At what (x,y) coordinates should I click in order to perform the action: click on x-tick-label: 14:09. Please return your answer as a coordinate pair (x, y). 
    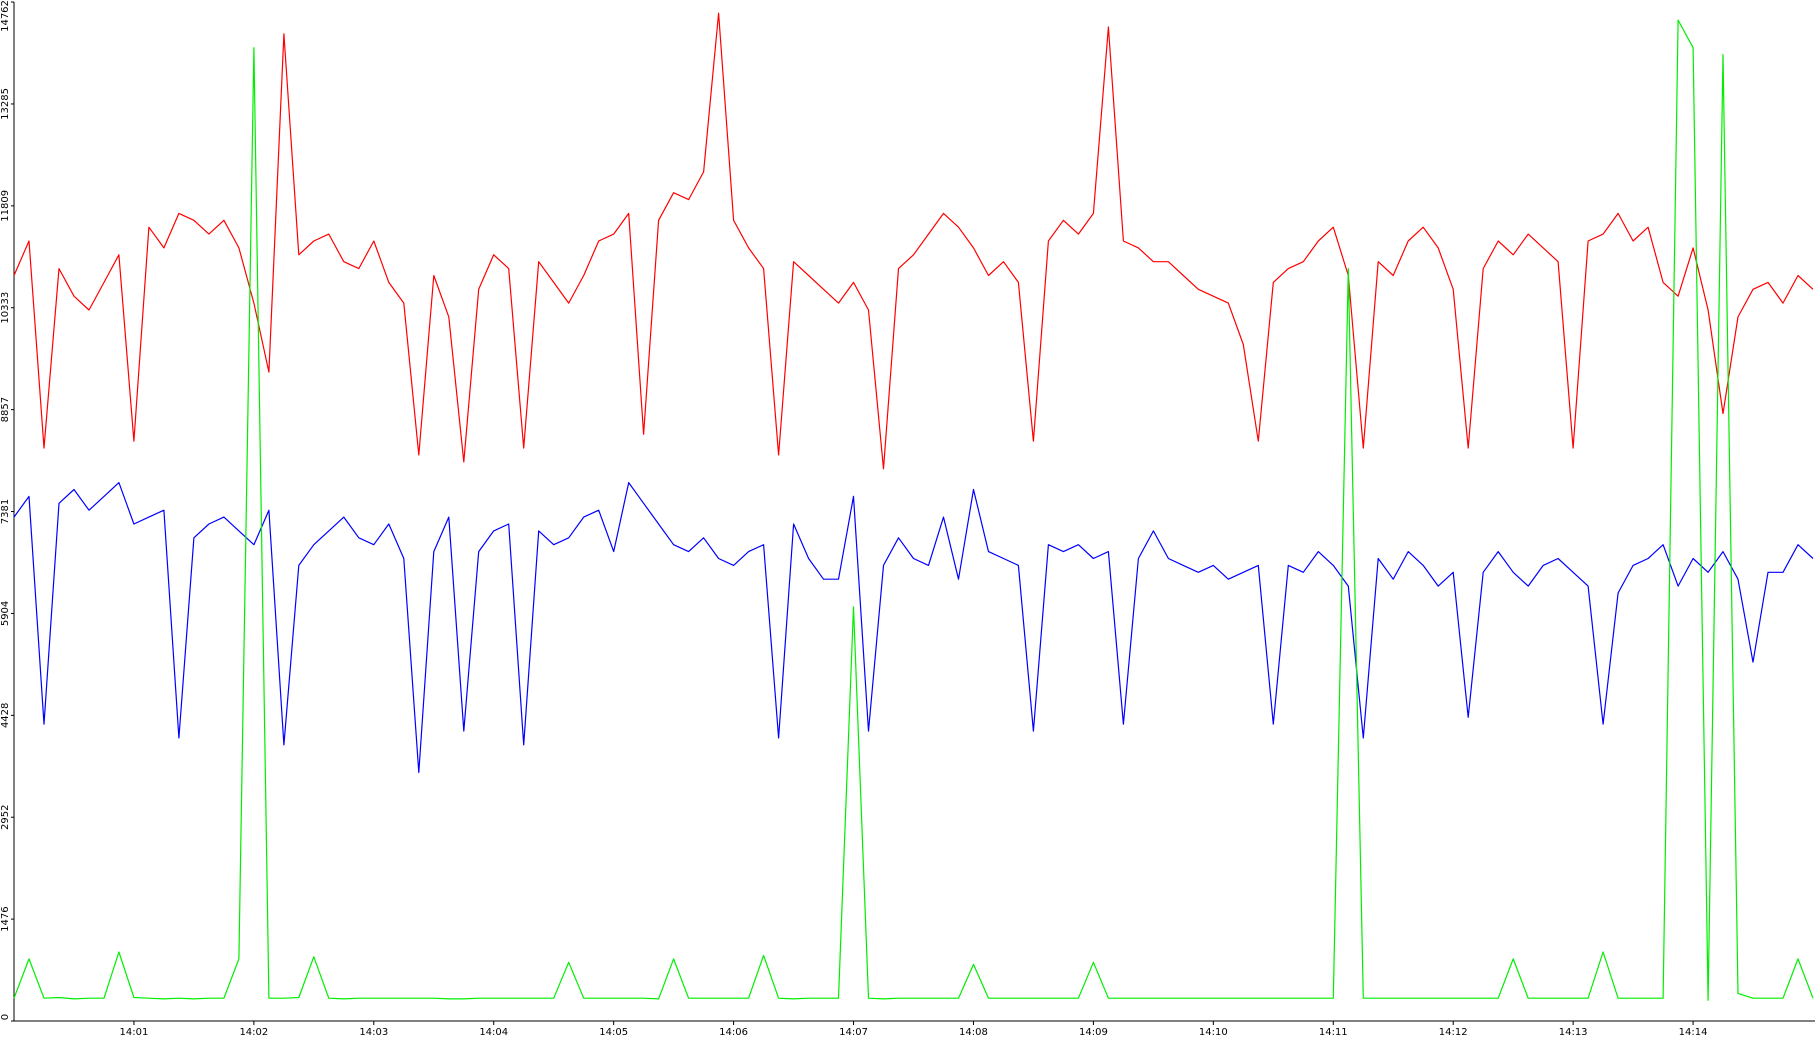
    Looking at the image, I should click on (1093, 1032).